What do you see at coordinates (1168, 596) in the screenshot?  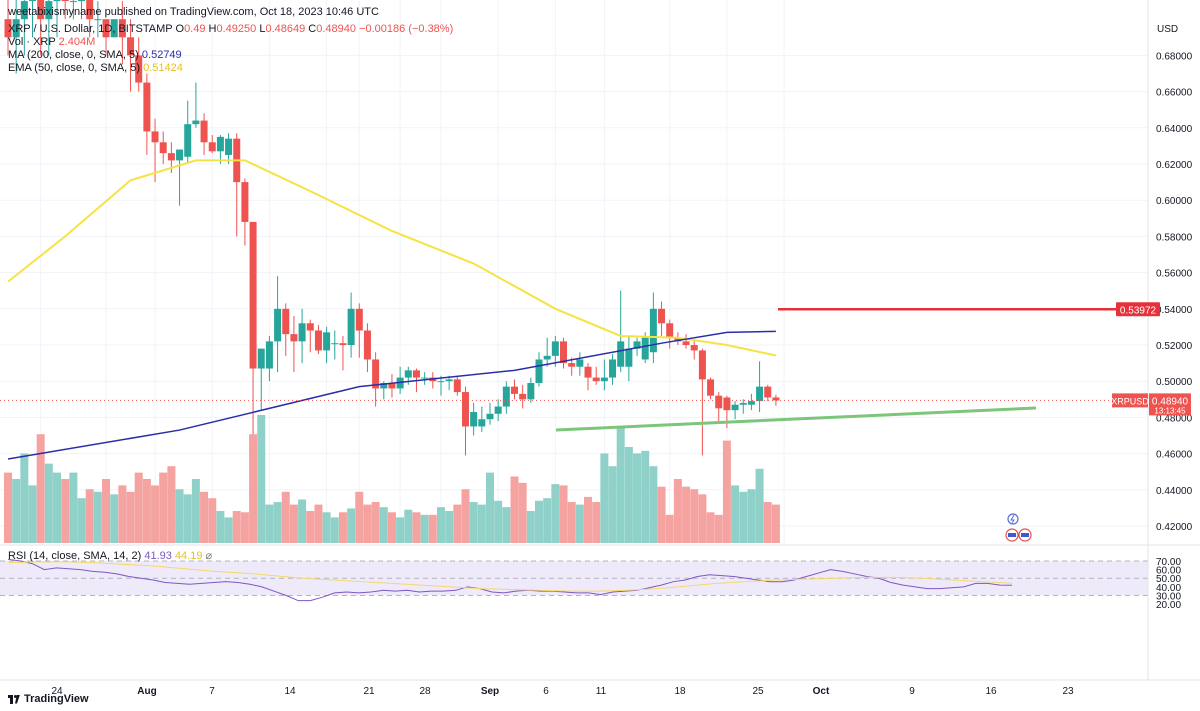 I see `rsi-tick-label: 30.00` at bounding box center [1168, 596].